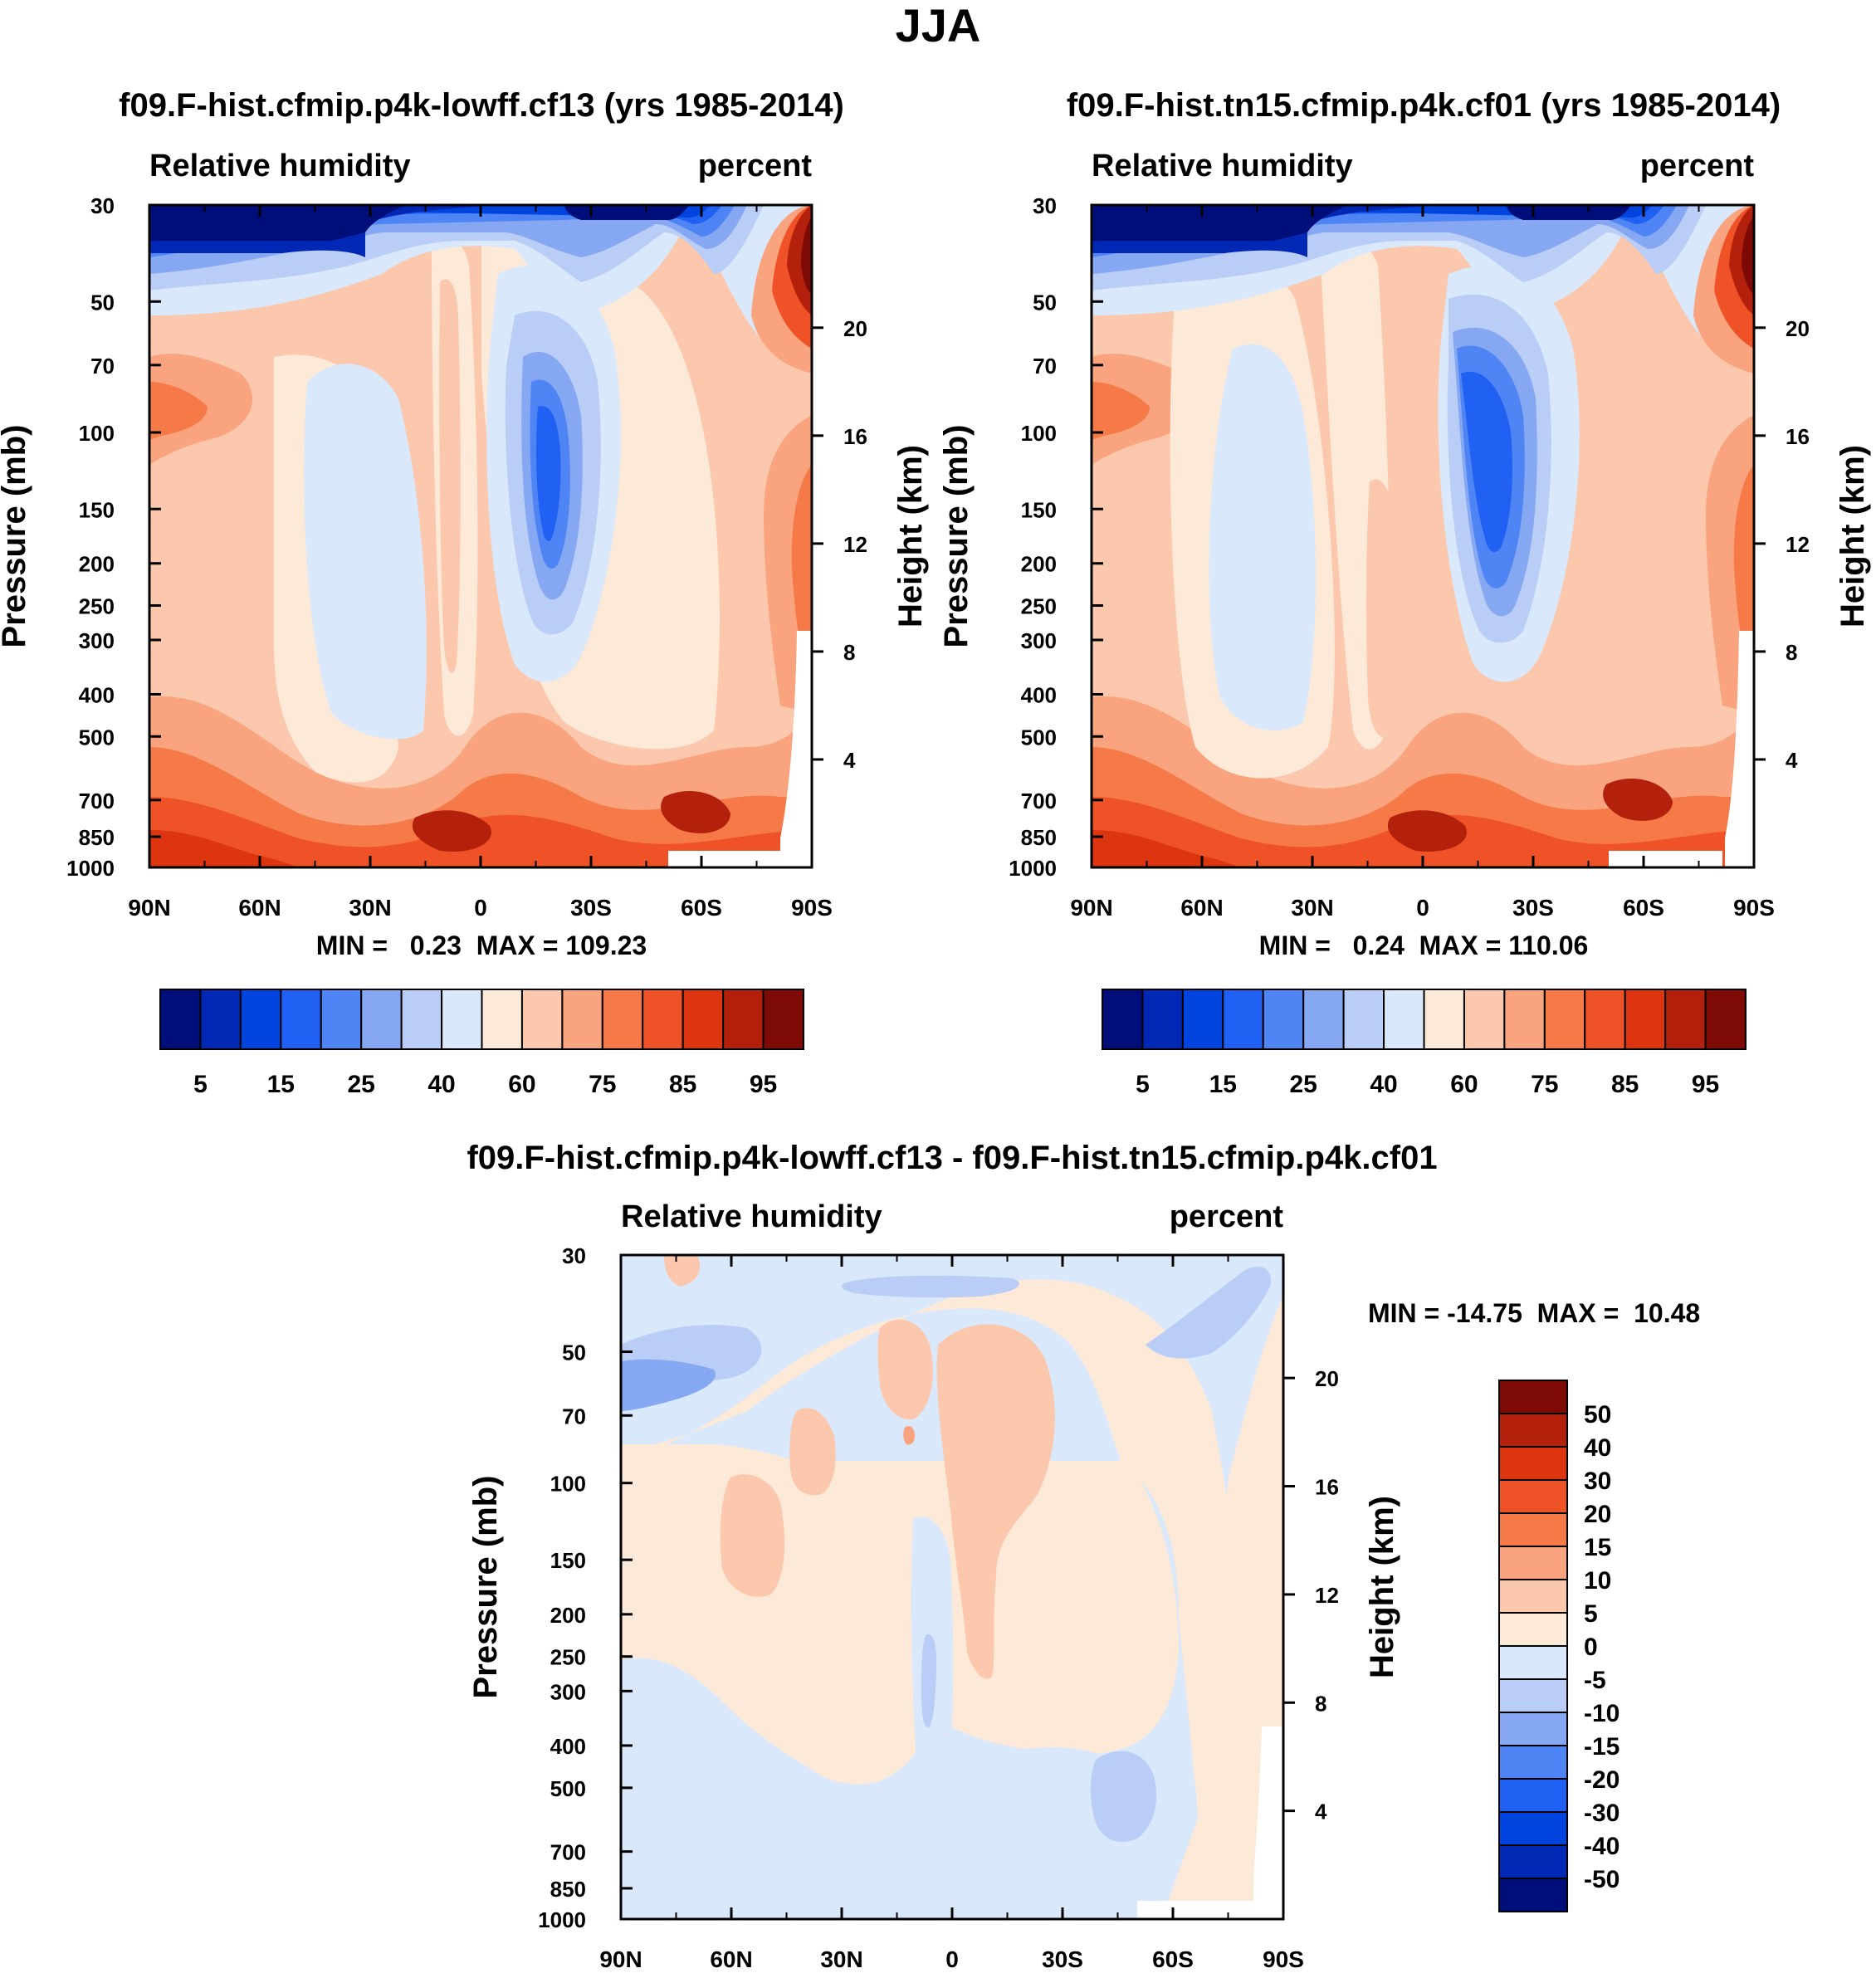 The width and height of the screenshot is (1876, 1978). What do you see at coordinates (102, 303) in the screenshot?
I see `y-tick-label: 50` at bounding box center [102, 303].